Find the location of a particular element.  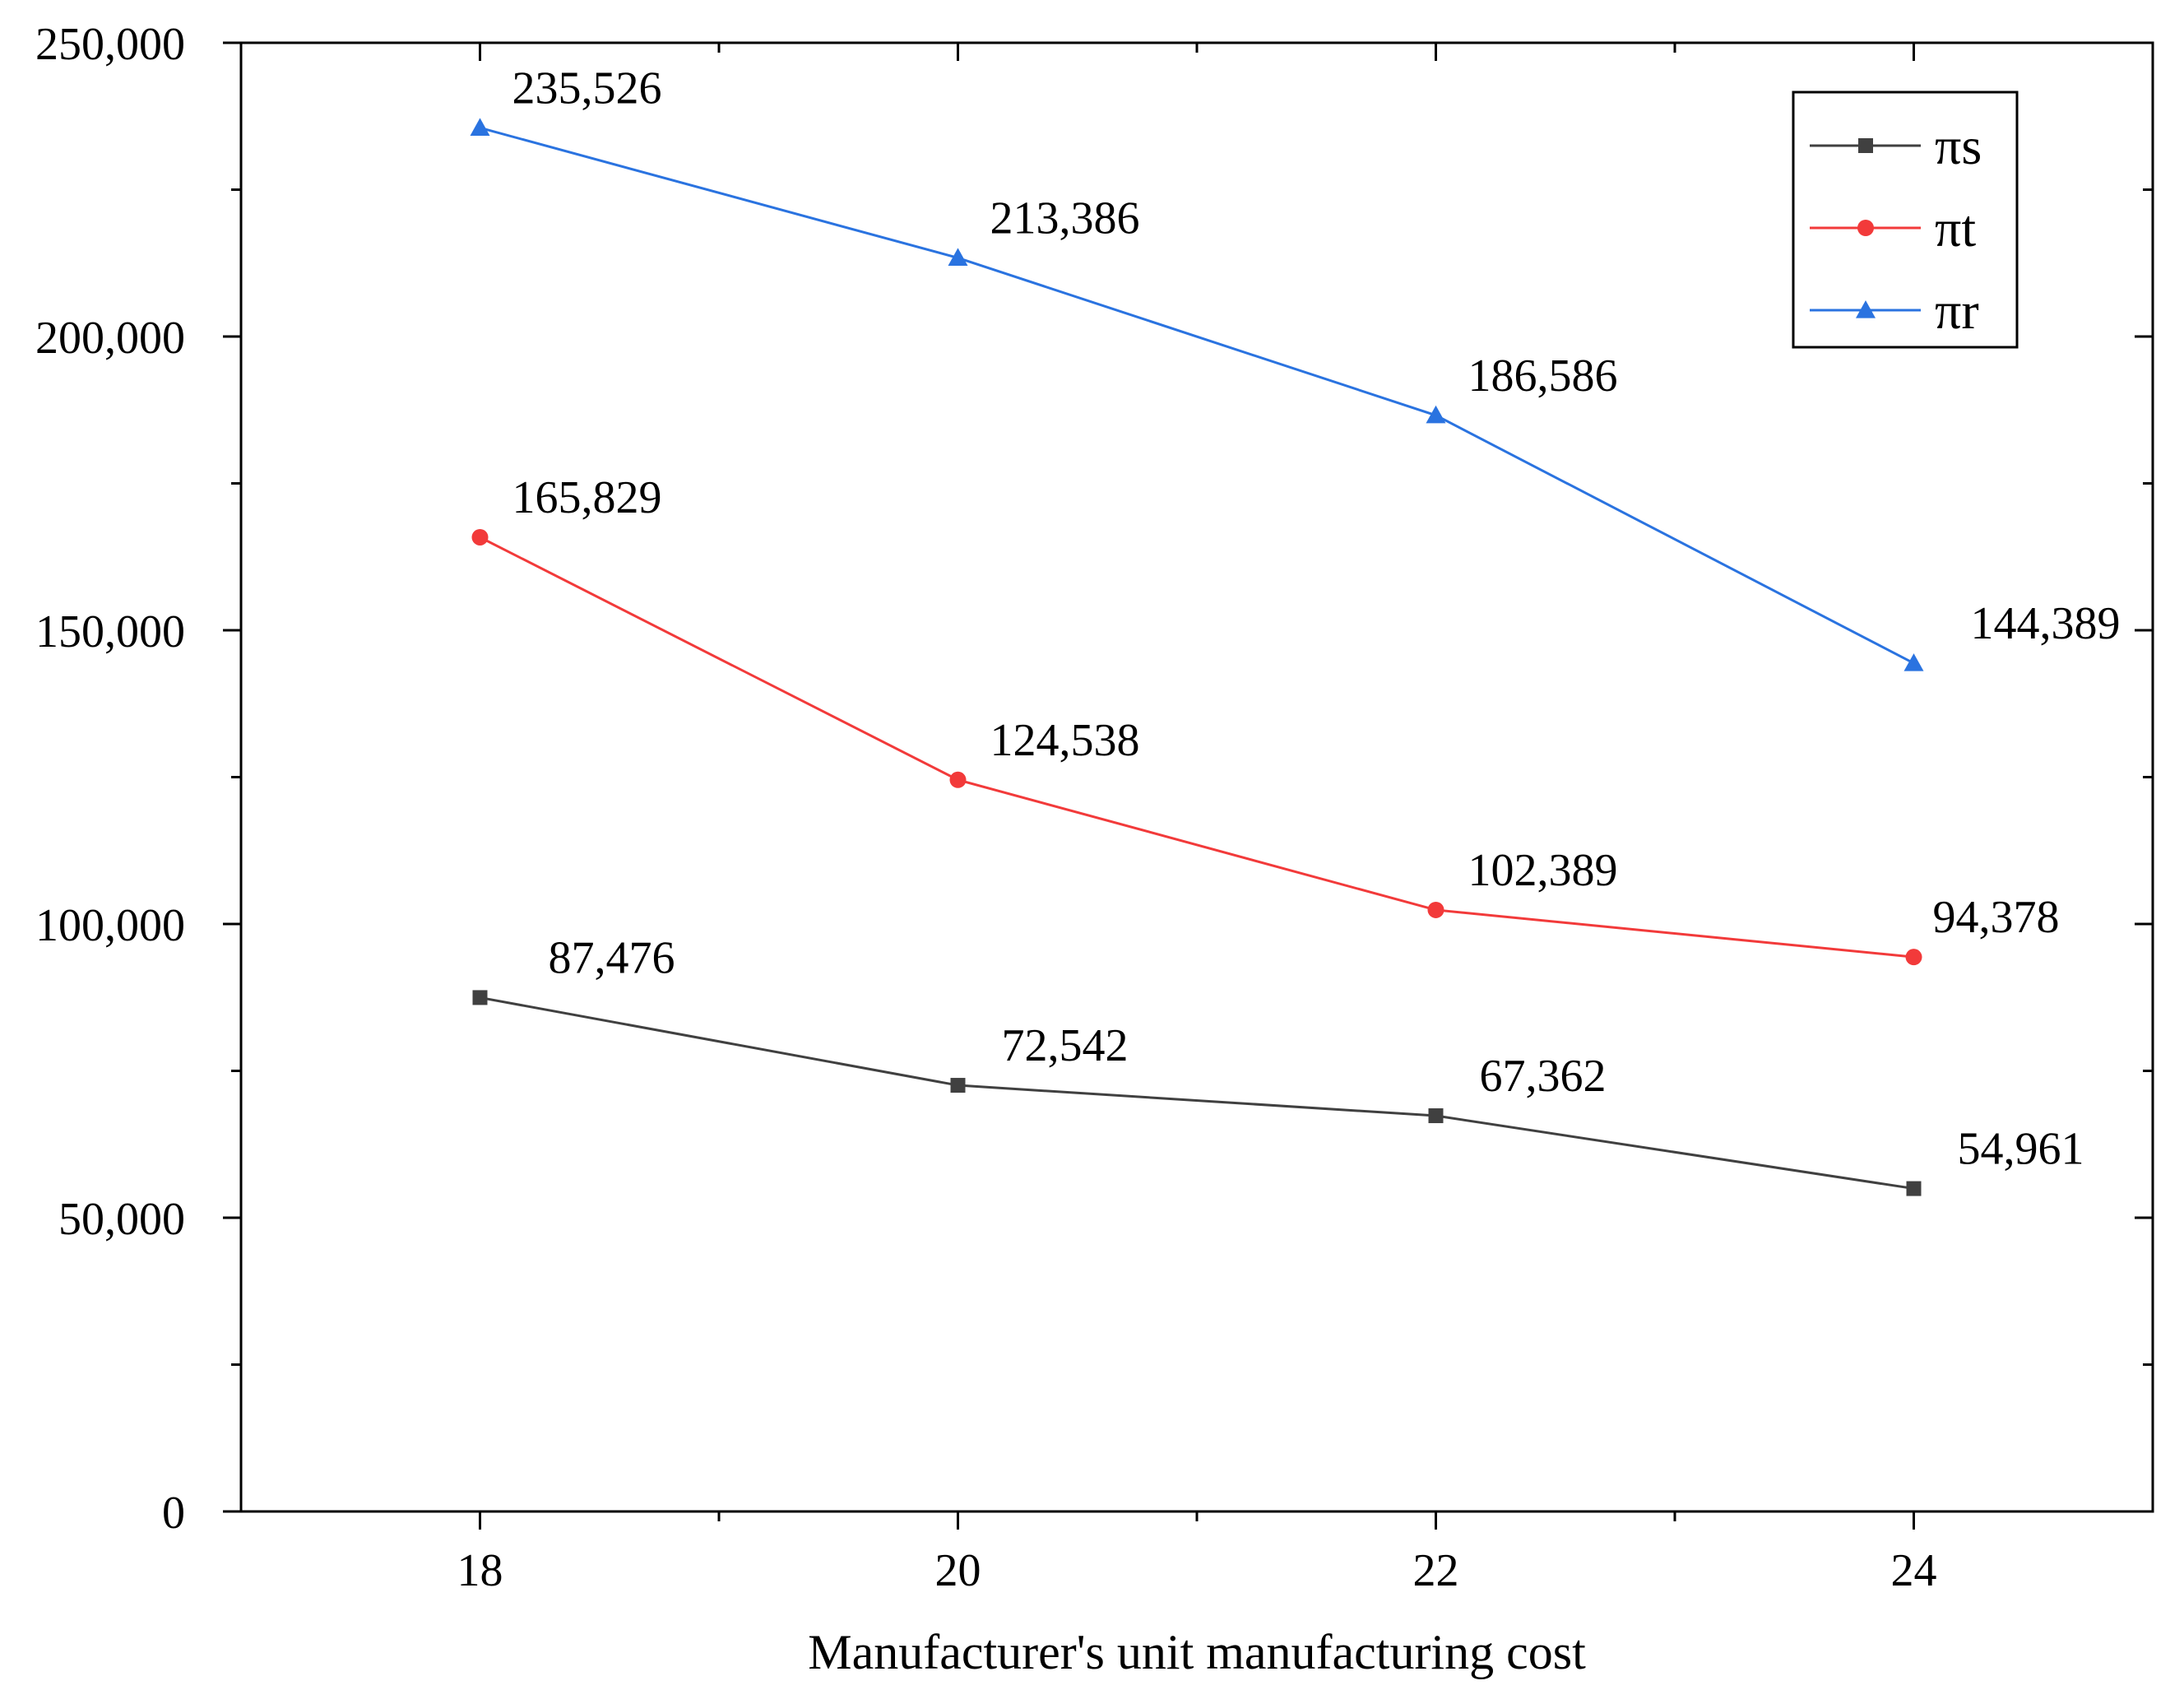

y-tick-label: 200,000 is located at coordinates (110, 338).